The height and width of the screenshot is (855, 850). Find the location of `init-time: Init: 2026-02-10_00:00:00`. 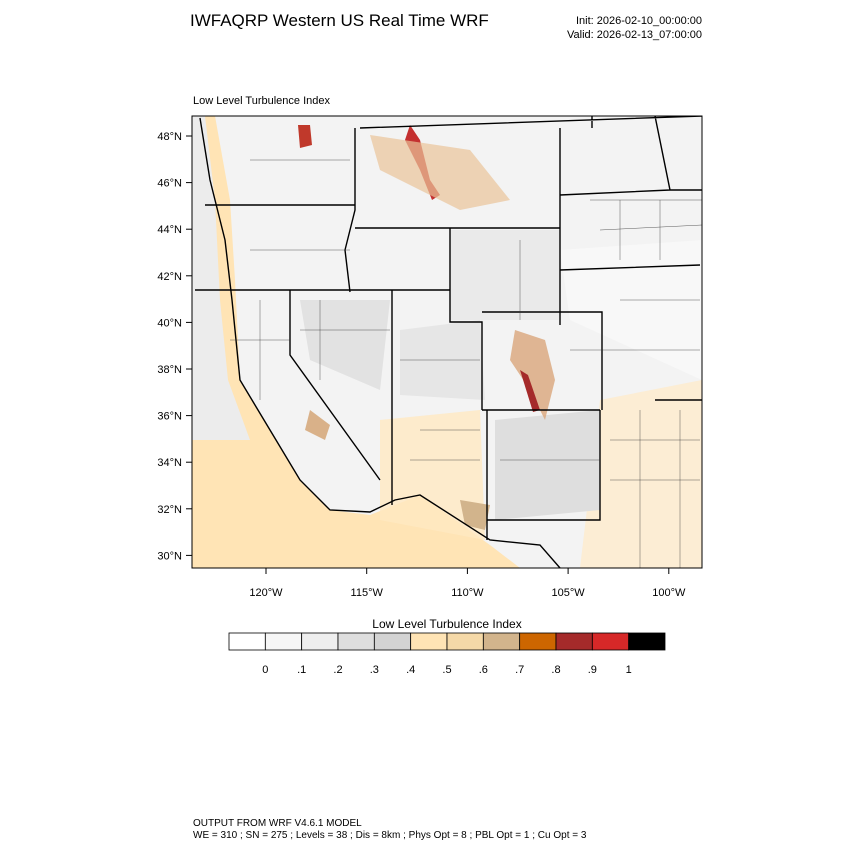

init-time: Init: 2026-02-10_00:00:00 is located at coordinates (639, 21).